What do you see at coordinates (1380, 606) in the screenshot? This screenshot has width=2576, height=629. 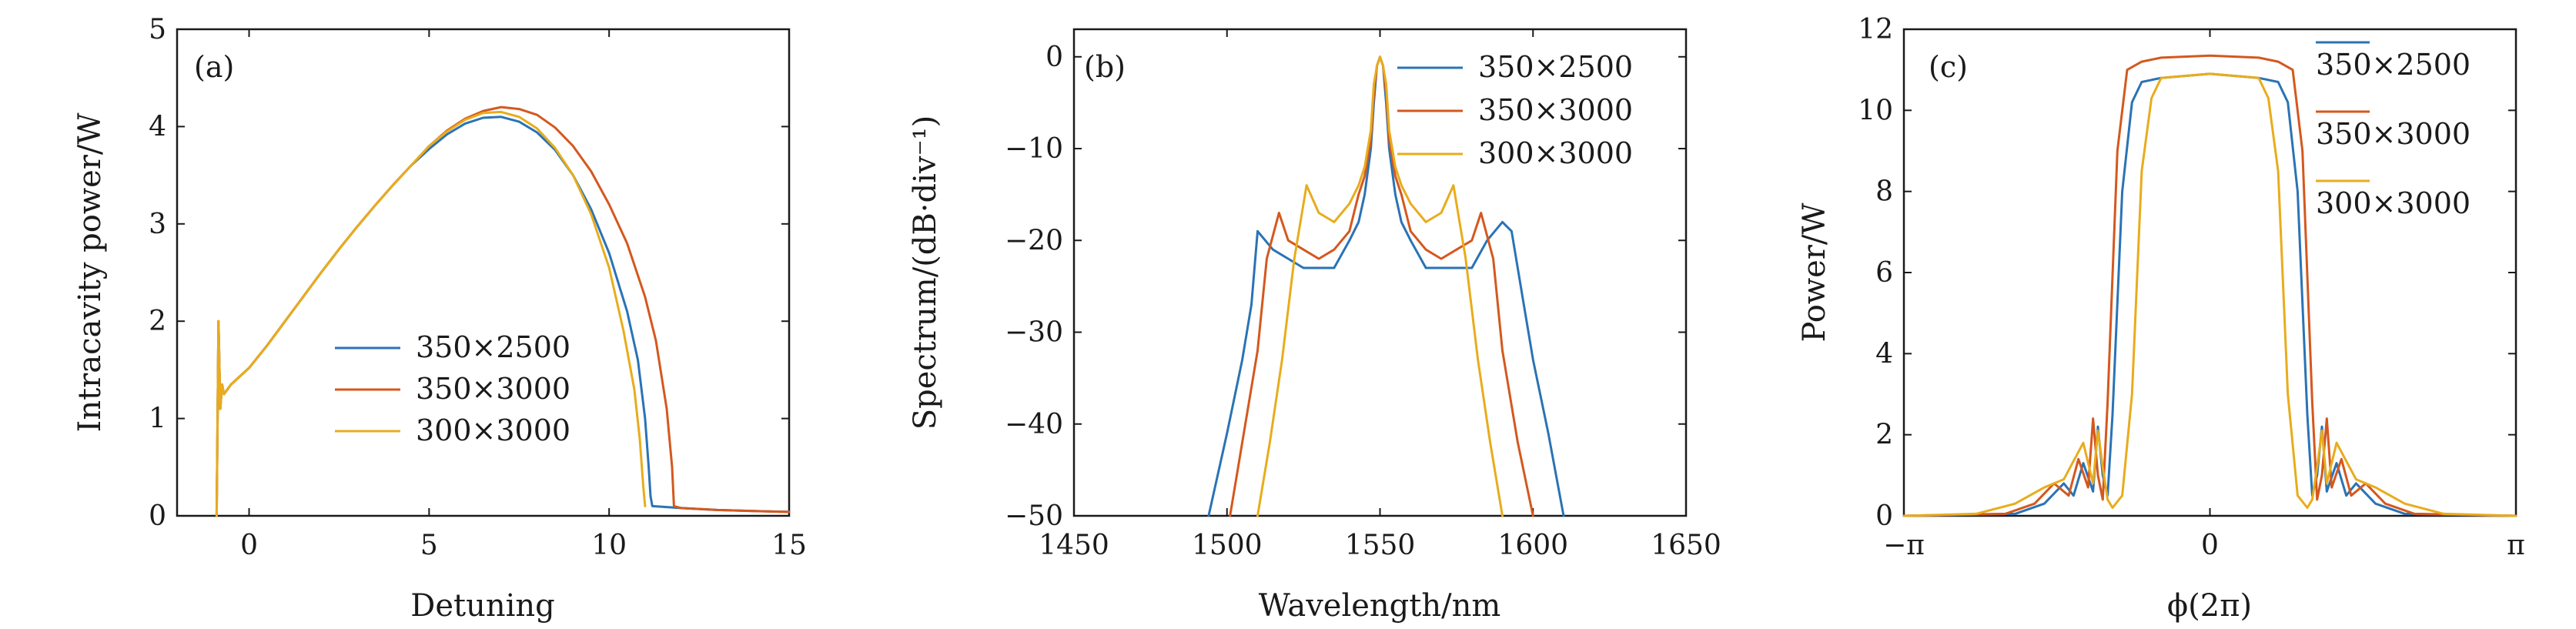 I see `panel-b-x-axis-title: Wavelength/nm` at bounding box center [1380, 606].